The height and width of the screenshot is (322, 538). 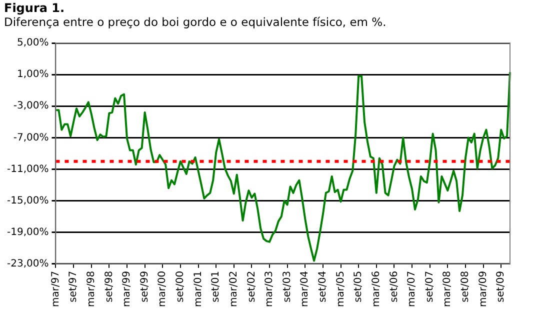 I want to click on x-tick-label: set/98, so click(x=109, y=286).